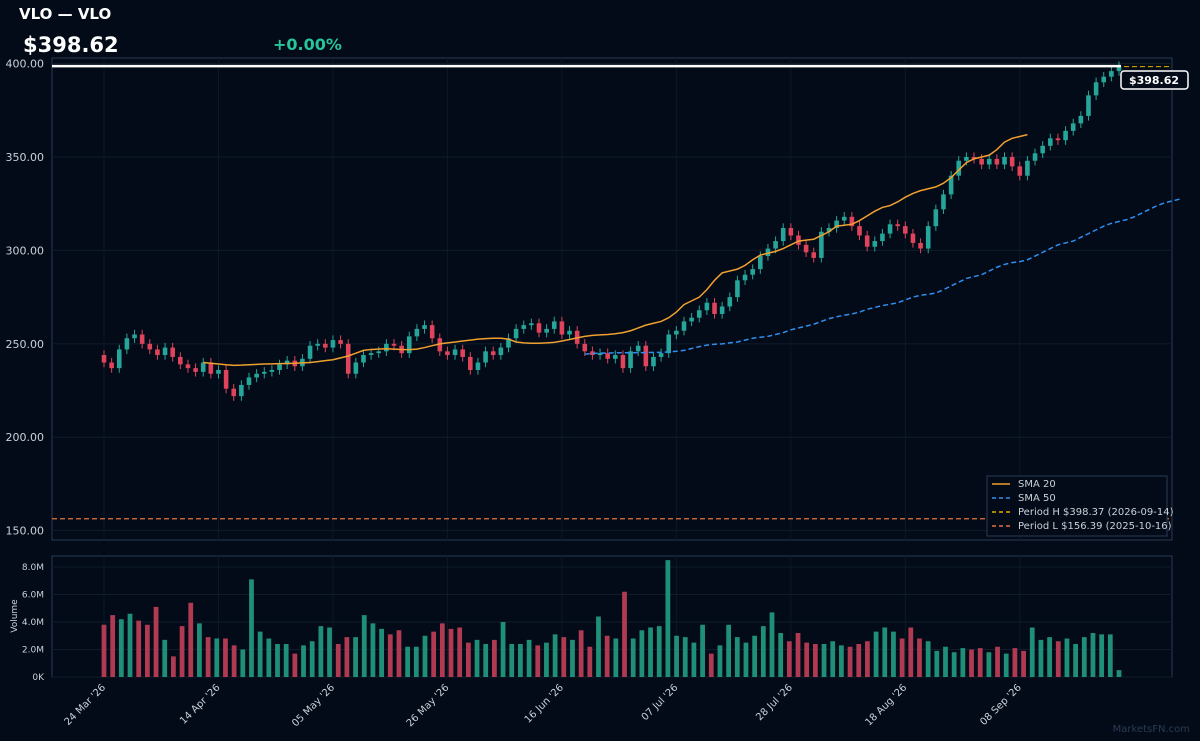 Image resolution: width=1200 pixels, height=741 pixels. Describe the element at coordinates (25, 64) in the screenshot. I see `price-tick-label: 400.00` at that location.